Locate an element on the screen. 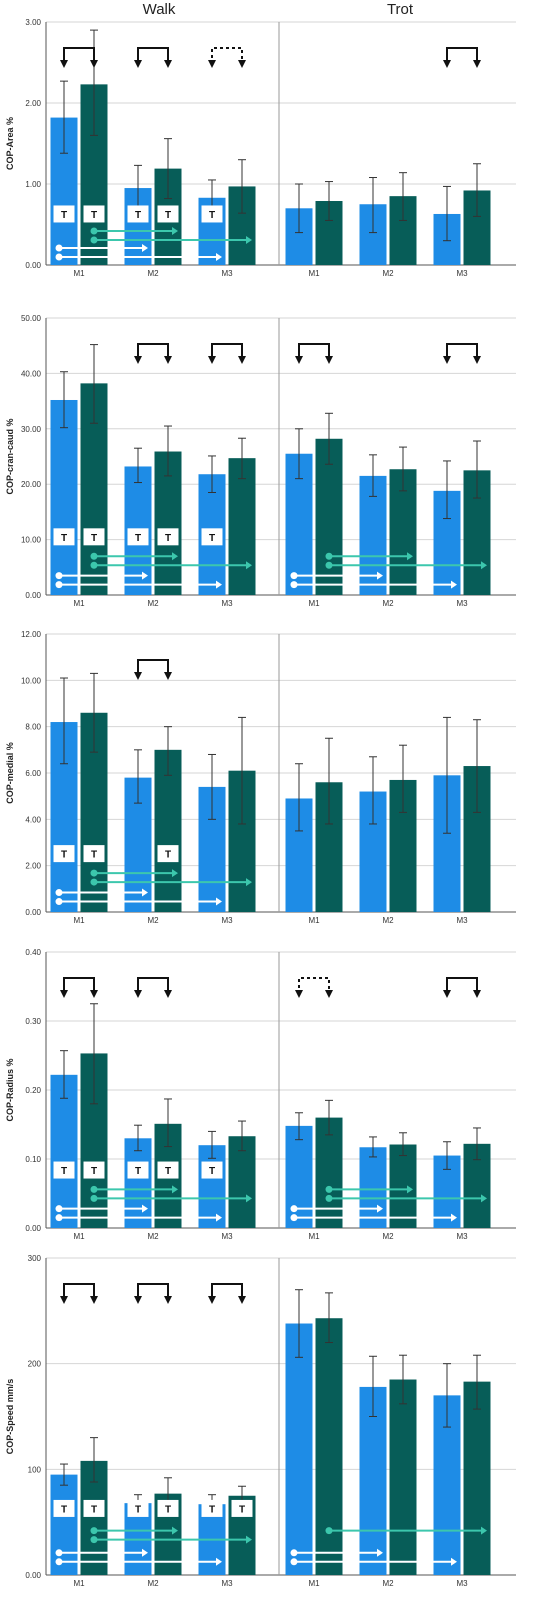 The image size is (539, 1620). walk-column: M1 T T M2 T M3 is located at coordinates (153, 792).